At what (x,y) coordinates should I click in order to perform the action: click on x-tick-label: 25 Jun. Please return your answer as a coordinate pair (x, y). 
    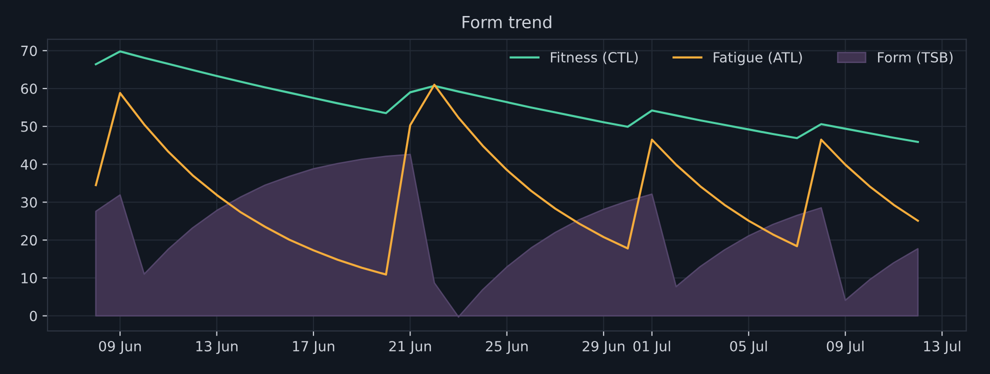
    Looking at the image, I should click on (507, 347).